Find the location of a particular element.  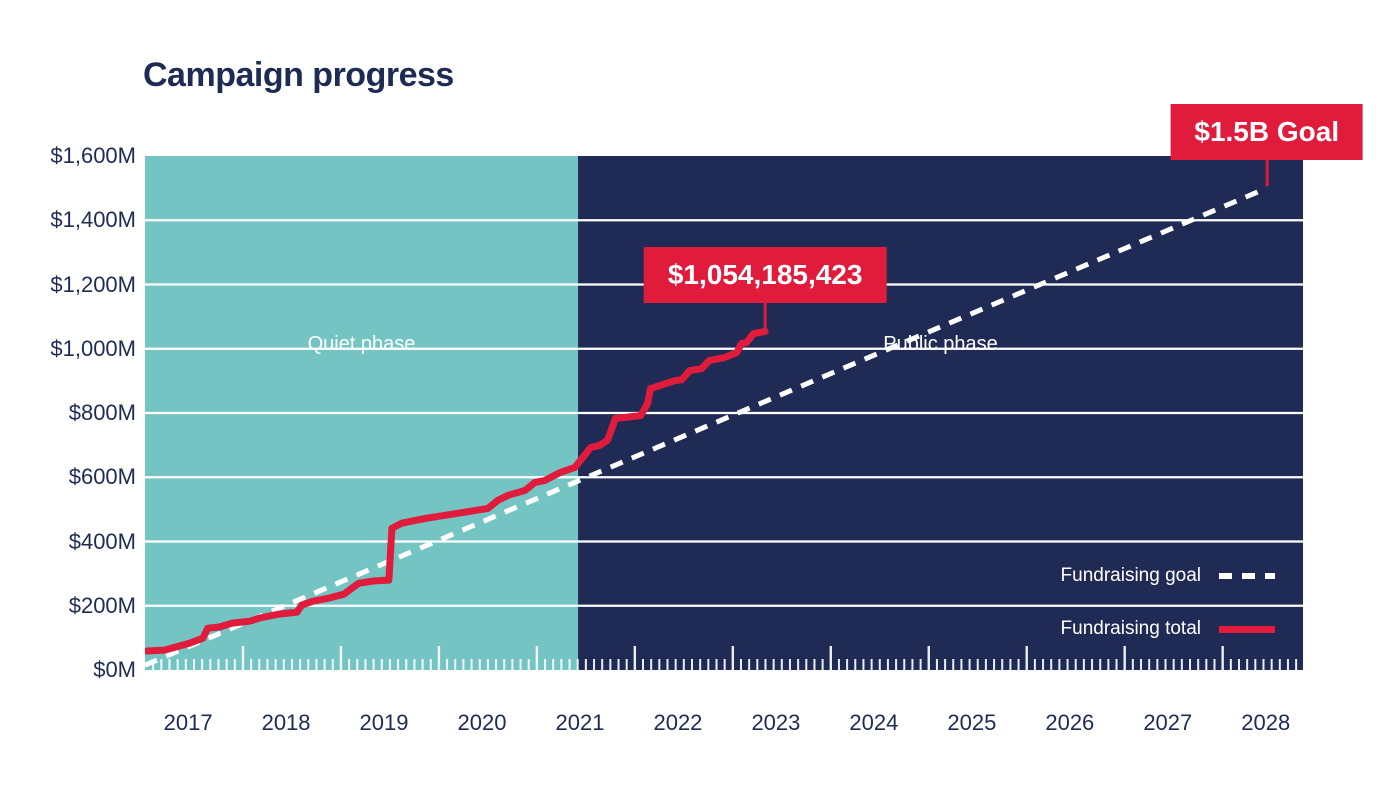

goal-dashed-line-swatch is located at coordinates (1247, 576).